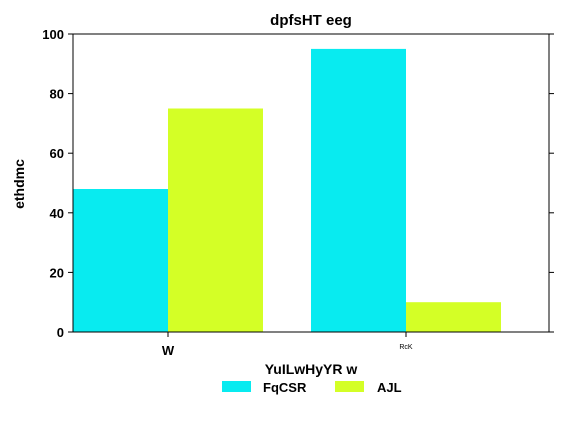  What do you see at coordinates (57, 153) in the screenshot?
I see `y-tick-label: 60` at bounding box center [57, 153].